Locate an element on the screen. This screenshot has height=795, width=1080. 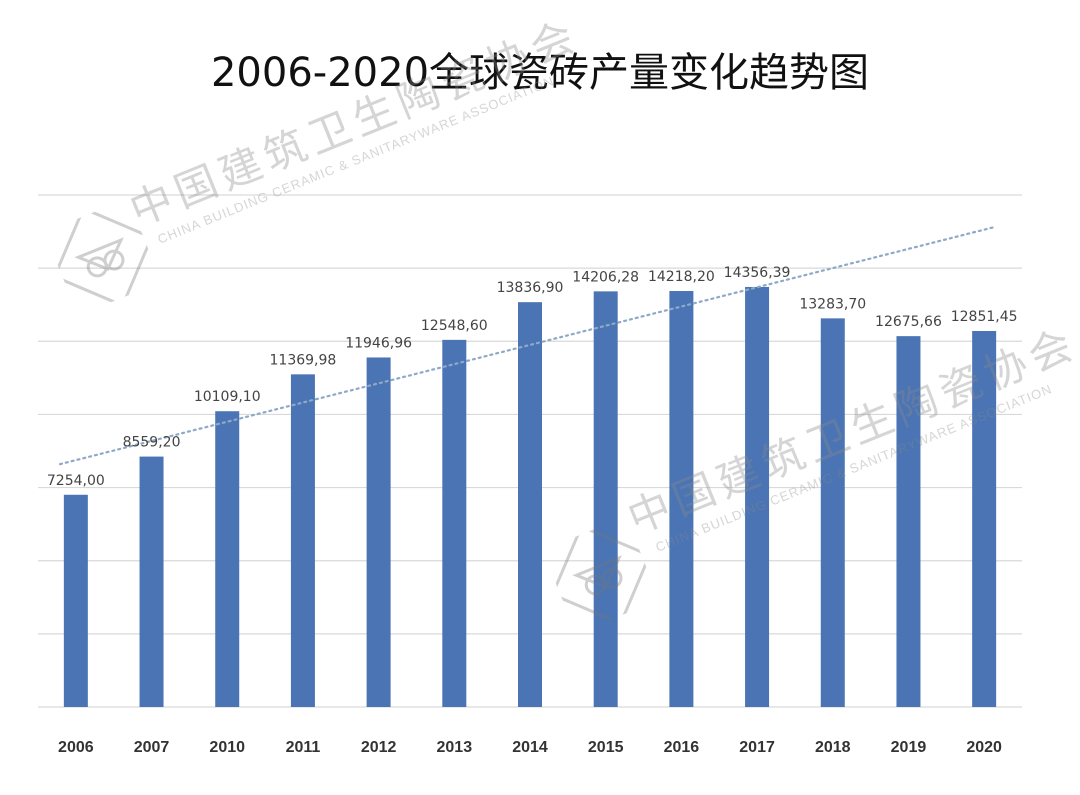
chart-title: 2006-2020全球瓷砖产量变化趋势图 is located at coordinates (540, 73).